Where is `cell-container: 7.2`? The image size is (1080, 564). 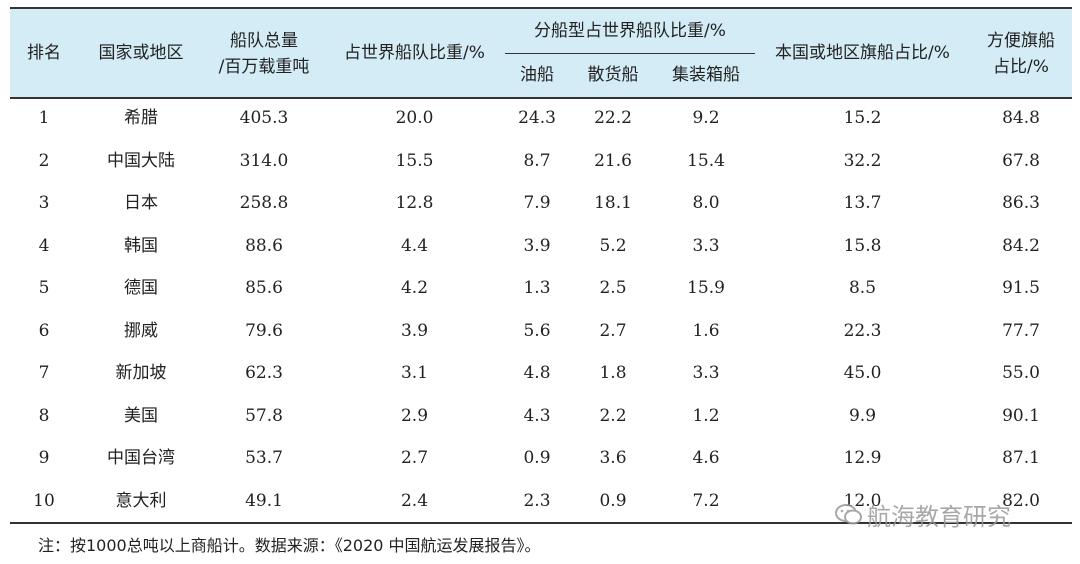 cell-container: 7.2 is located at coordinates (706, 500).